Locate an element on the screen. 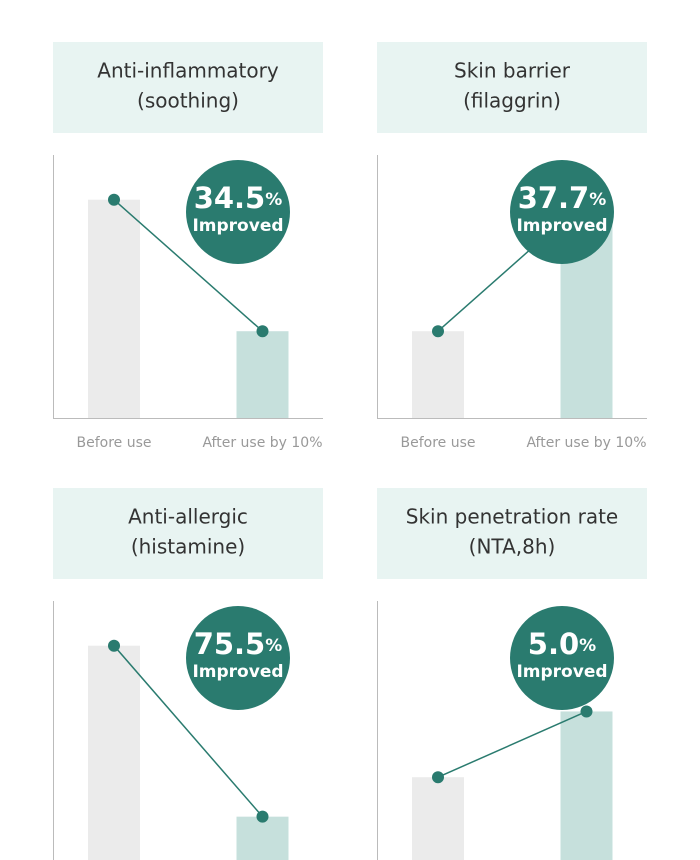  badge-value: 34.5% is located at coordinates (238, 198).